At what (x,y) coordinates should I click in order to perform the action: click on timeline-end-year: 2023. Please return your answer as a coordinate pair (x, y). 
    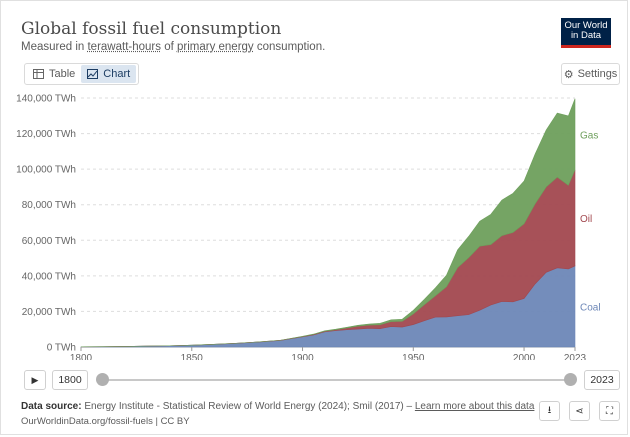
    Looking at the image, I should click on (602, 380).